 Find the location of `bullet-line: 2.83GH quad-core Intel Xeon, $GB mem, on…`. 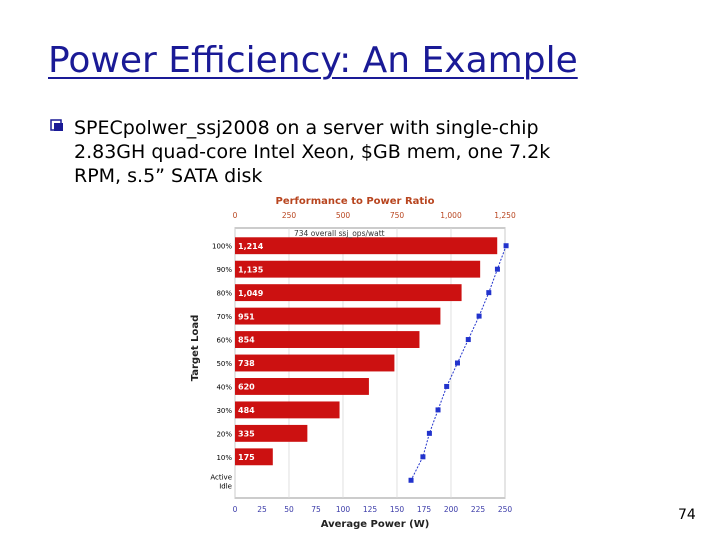

bullet-line: 2.83GH quad-core Intel Xeon, $GB mem, on… is located at coordinates (312, 152).